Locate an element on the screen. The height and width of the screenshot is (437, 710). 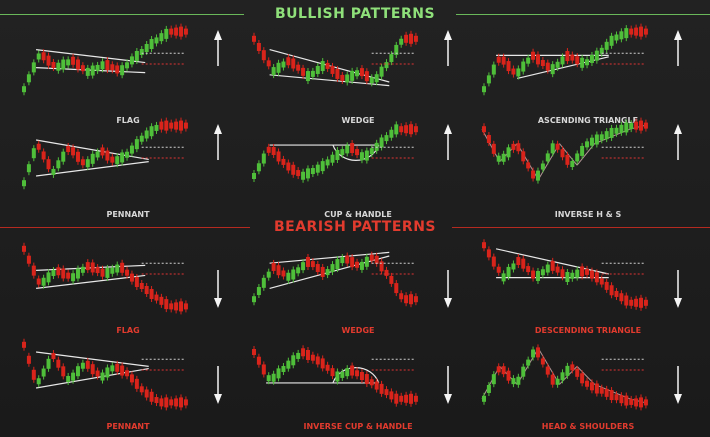
zigzag-line is located at coordinates (491, 145).